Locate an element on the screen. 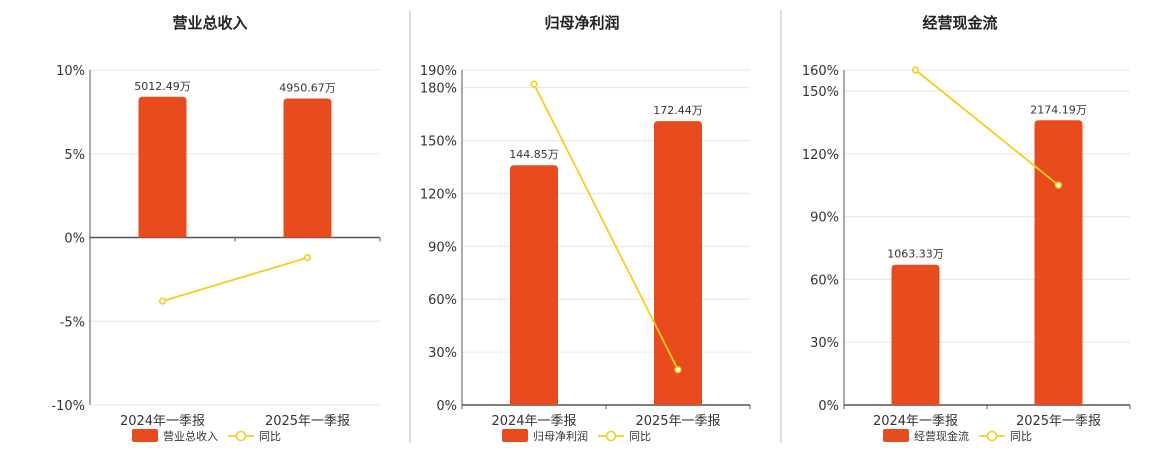  y-tick-label: 5% is located at coordinates (74, 155).